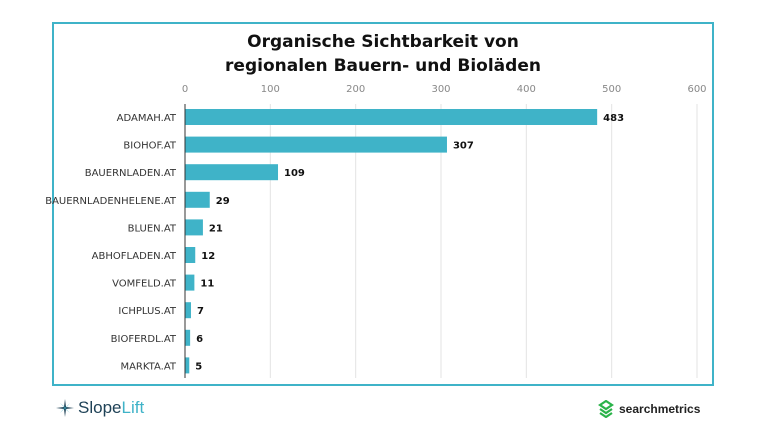  I want to click on category-label: BAUERNLADEN.AT, so click(131, 173).